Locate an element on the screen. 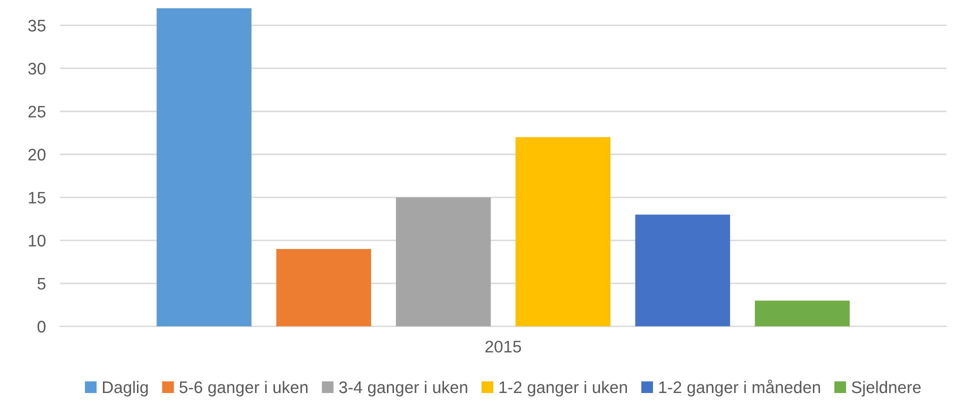 This screenshot has height=408, width=953. y-tick-label: 5 is located at coordinates (42, 284).